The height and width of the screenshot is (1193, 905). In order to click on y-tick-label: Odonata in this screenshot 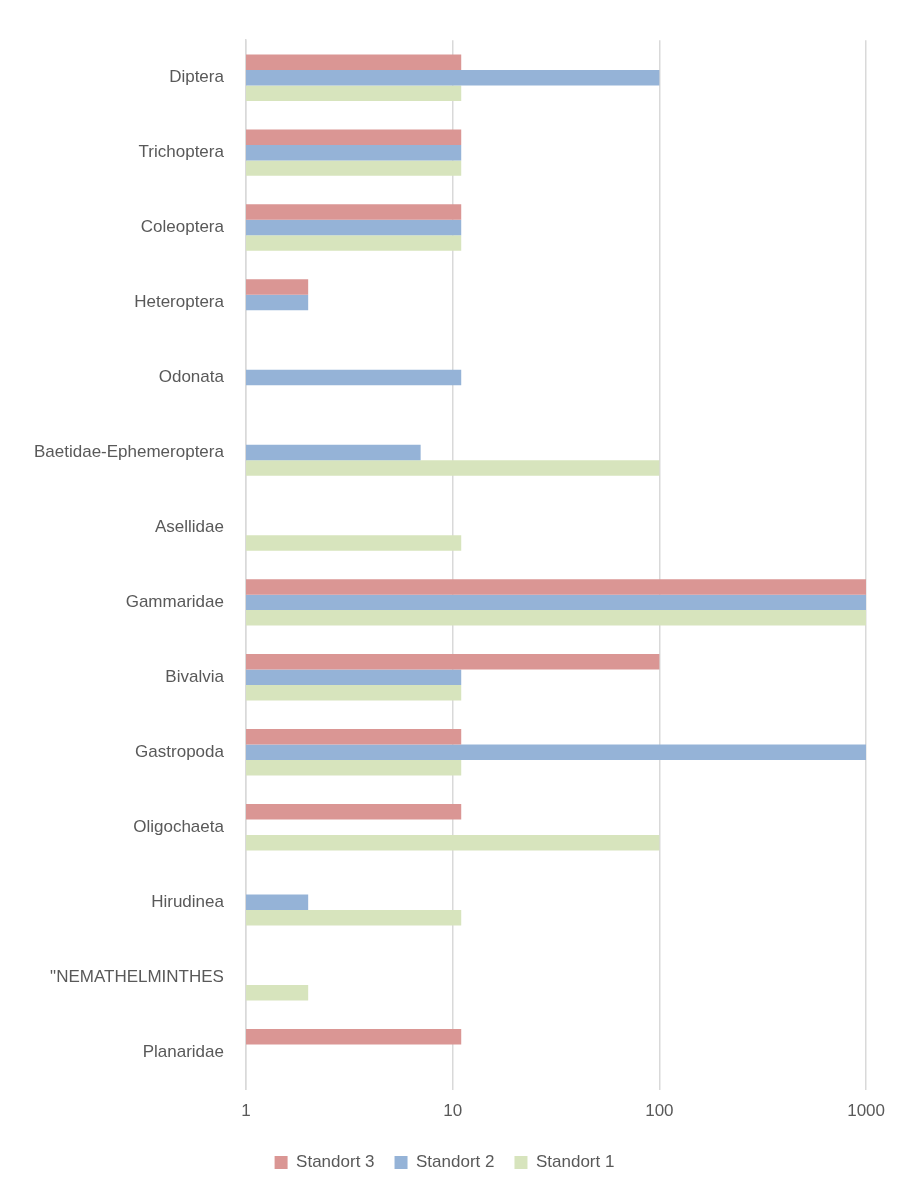, I will do `click(191, 377)`.